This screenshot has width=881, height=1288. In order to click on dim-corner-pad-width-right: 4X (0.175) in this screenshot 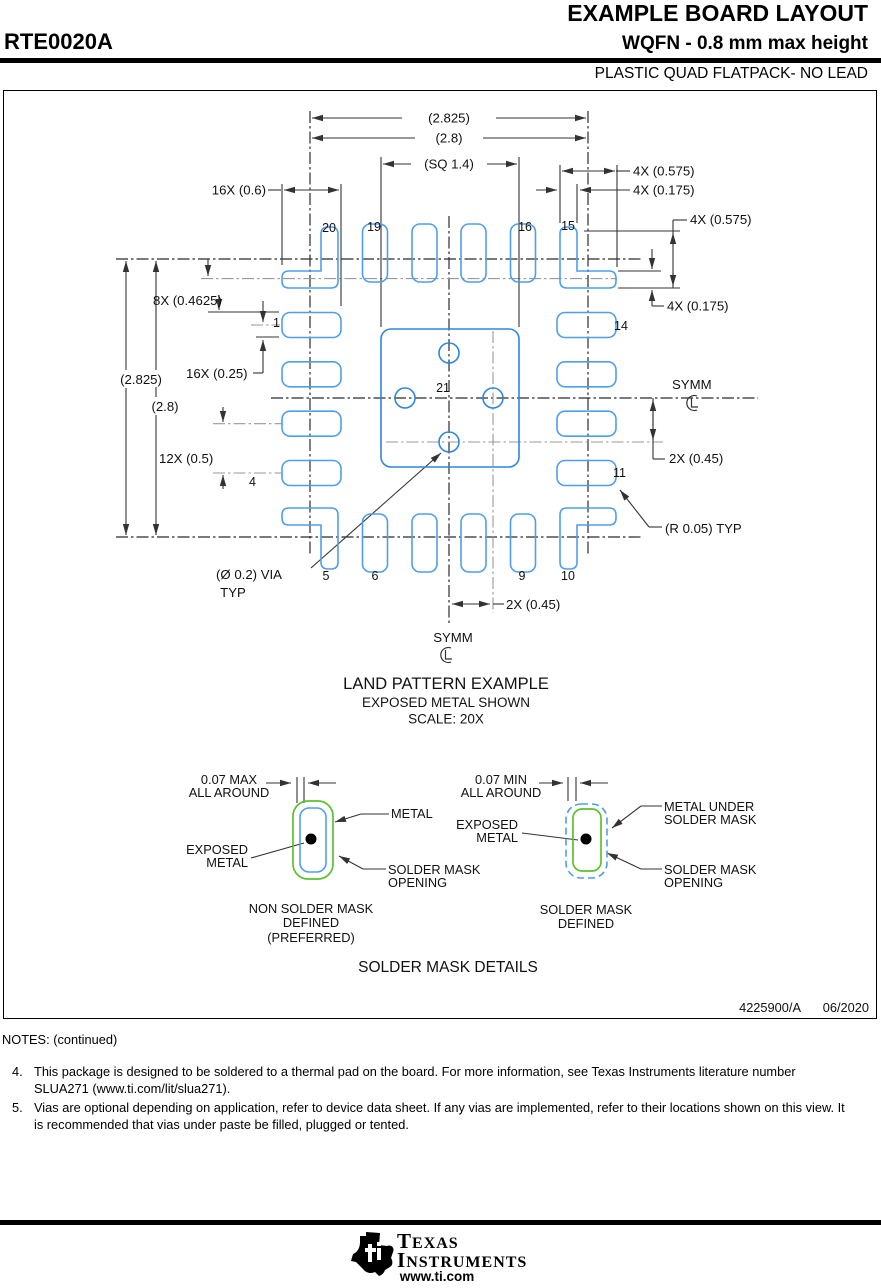, I will do `click(698, 306)`.